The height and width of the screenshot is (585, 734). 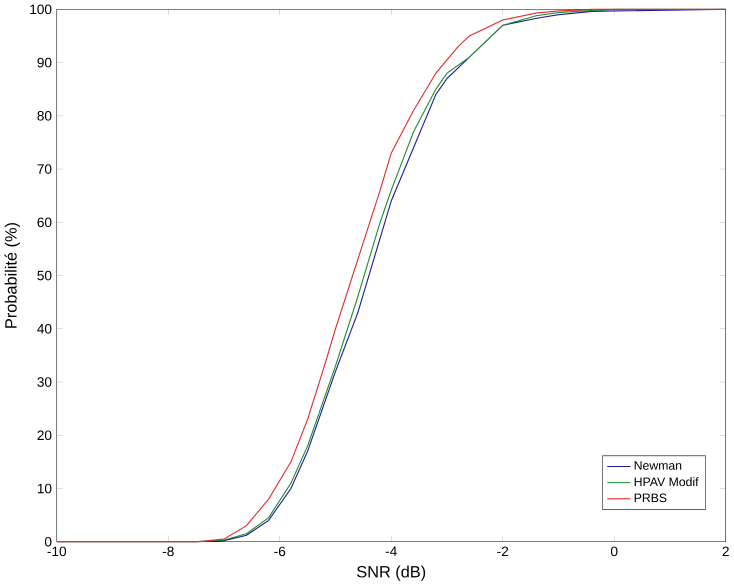 I want to click on x-axis-title: SNR (dB), so click(x=391, y=573).